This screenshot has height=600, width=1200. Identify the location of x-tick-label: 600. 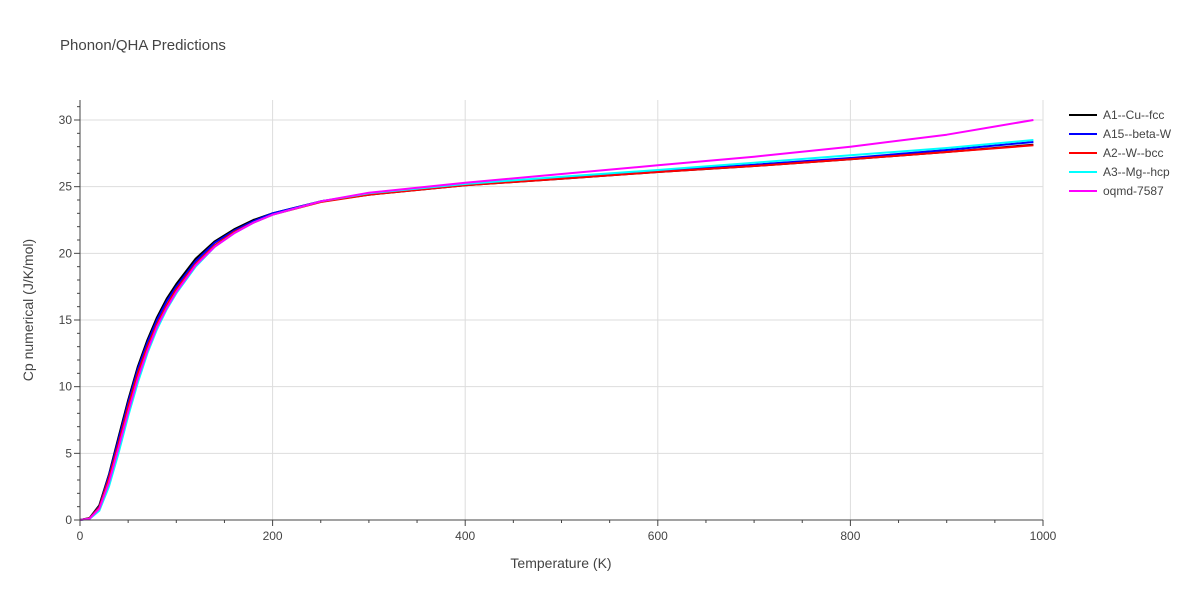
(658, 536).